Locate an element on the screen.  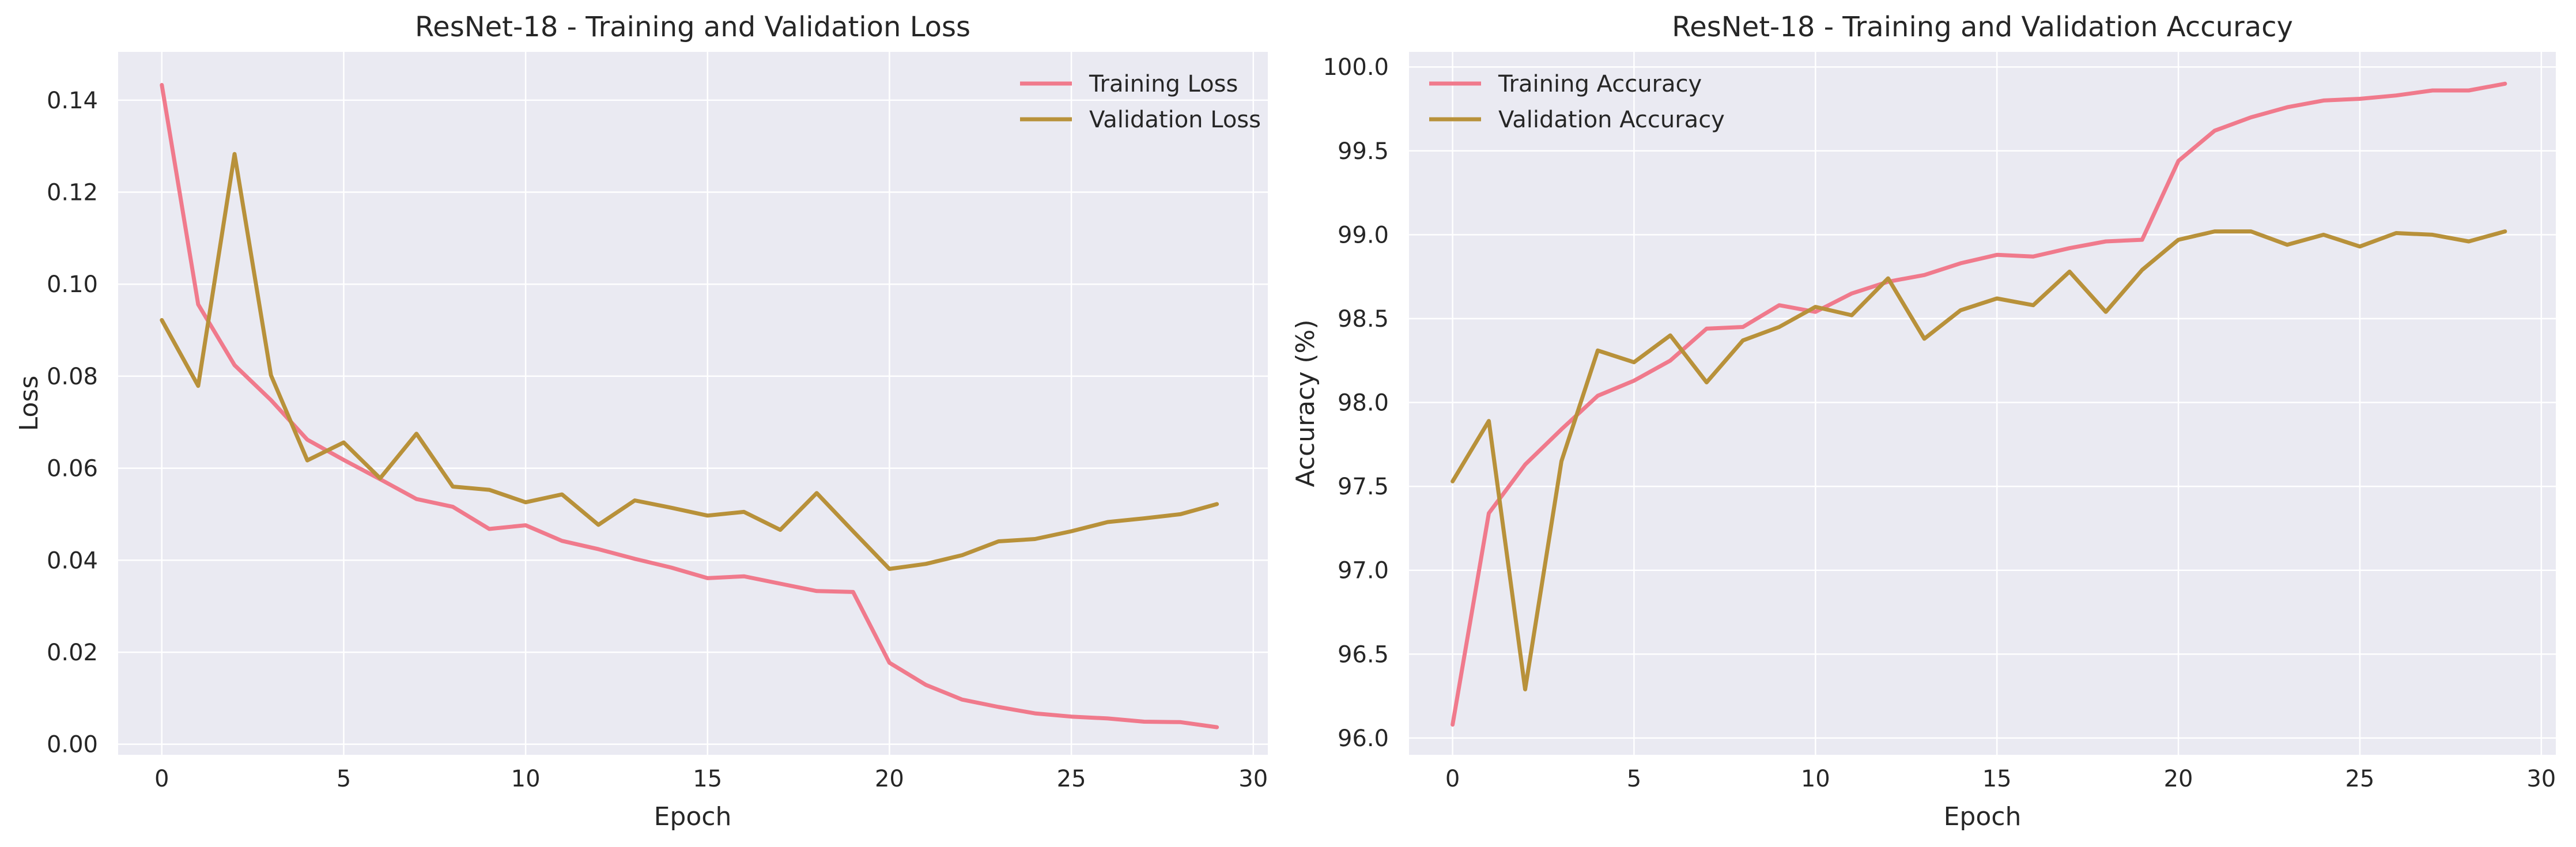
y-tick-label: 98.5 is located at coordinates (1363, 319).